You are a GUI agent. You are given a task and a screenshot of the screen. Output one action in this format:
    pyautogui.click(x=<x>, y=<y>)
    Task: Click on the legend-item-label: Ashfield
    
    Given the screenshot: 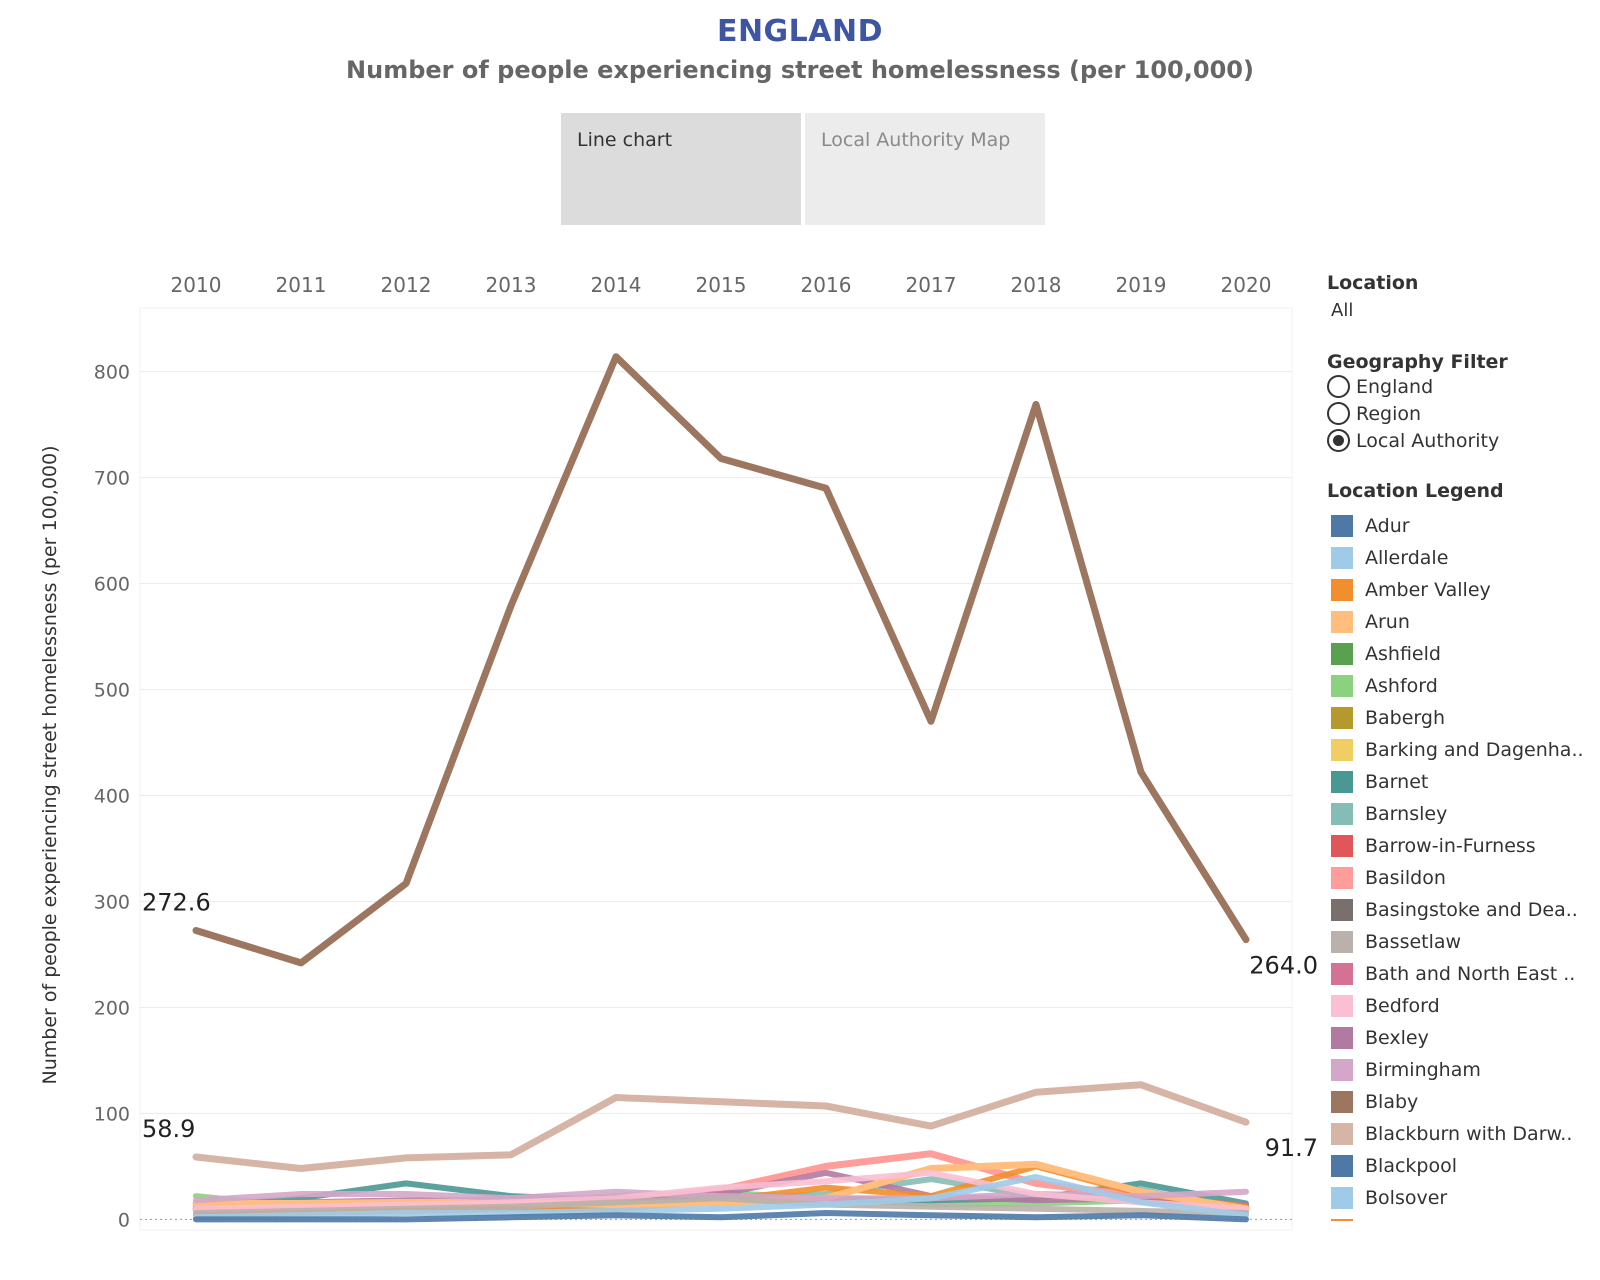 What is the action you would take?
    pyautogui.click(x=1403, y=654)
    